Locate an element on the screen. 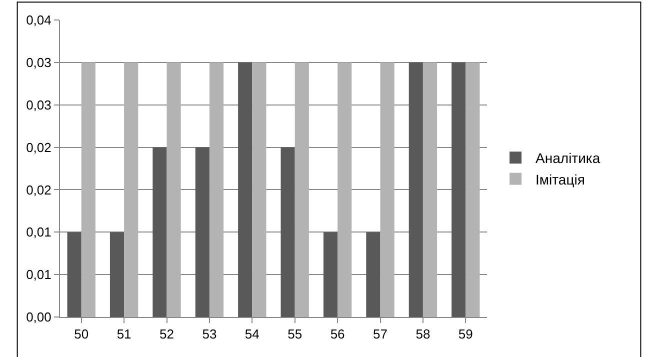  legend-label: Імітація is located at coordinates (560, 179).